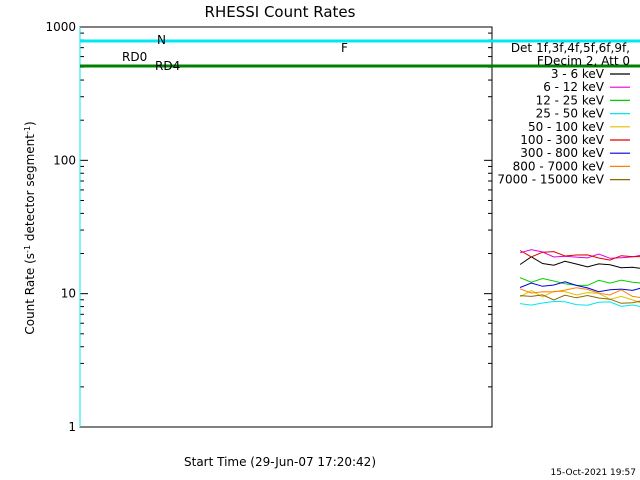 The image size is (640, 480). I want to click on chart-title: RHESSI Count Rates, so click(280, 12).